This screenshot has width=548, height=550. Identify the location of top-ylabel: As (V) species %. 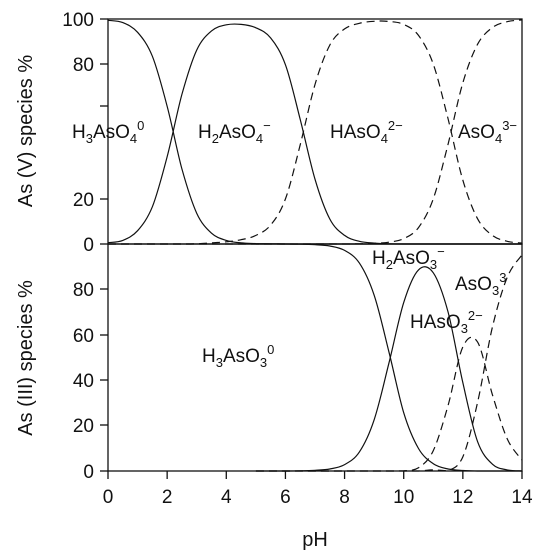
(26, 131).